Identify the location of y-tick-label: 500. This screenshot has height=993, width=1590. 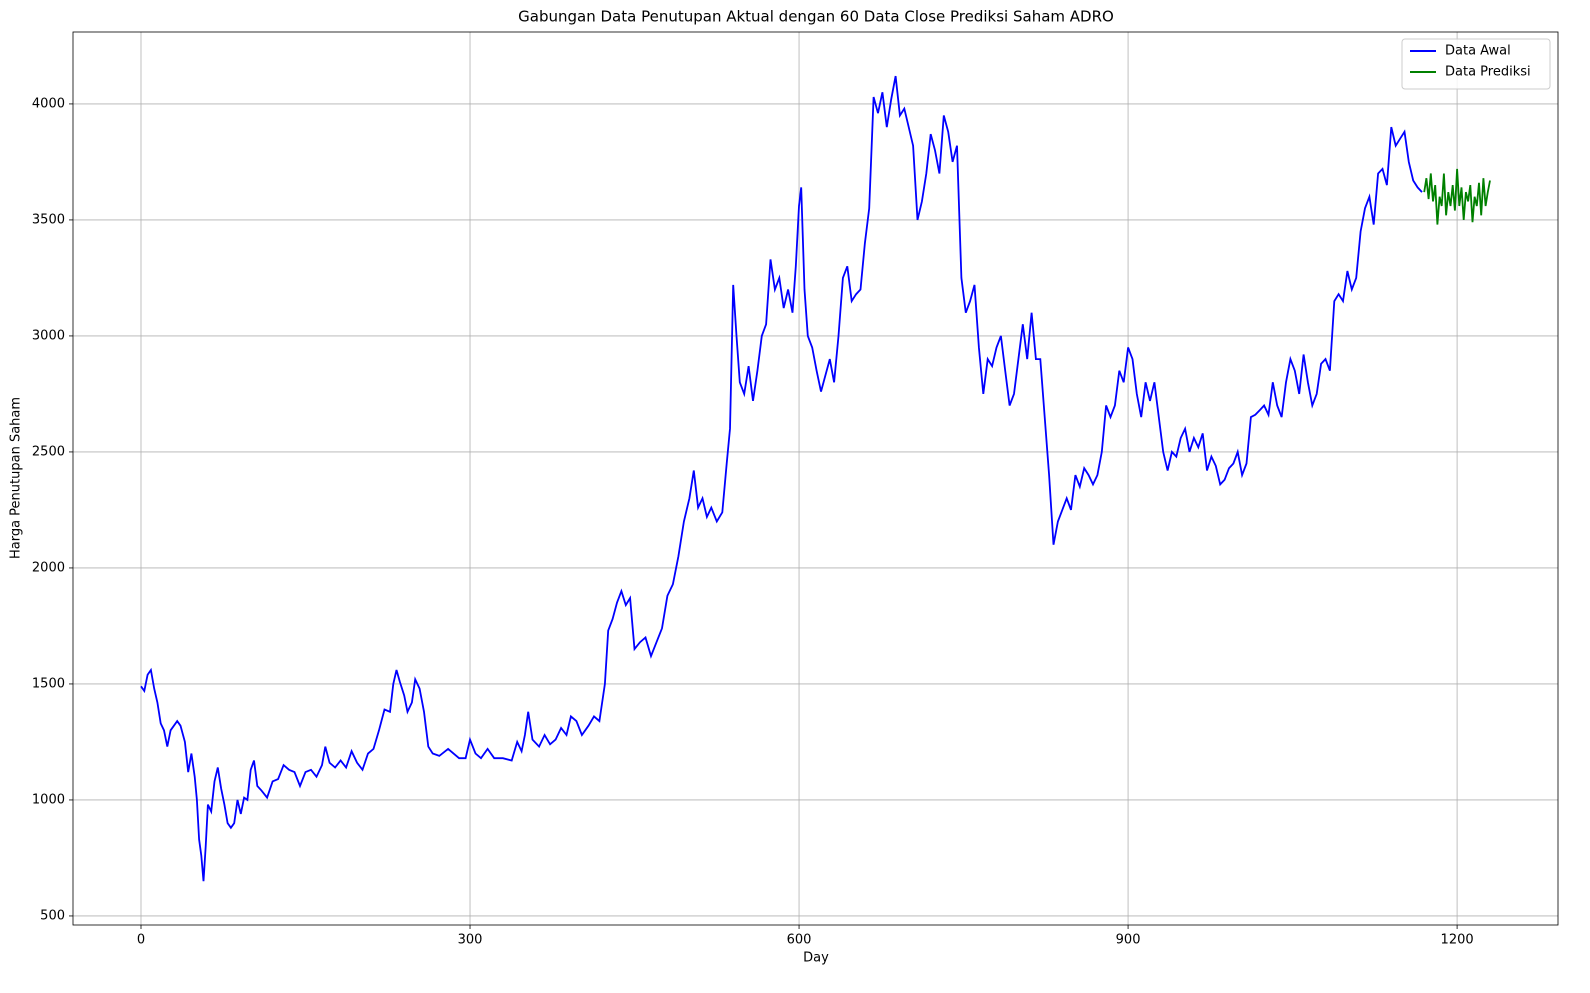
(52, 915).